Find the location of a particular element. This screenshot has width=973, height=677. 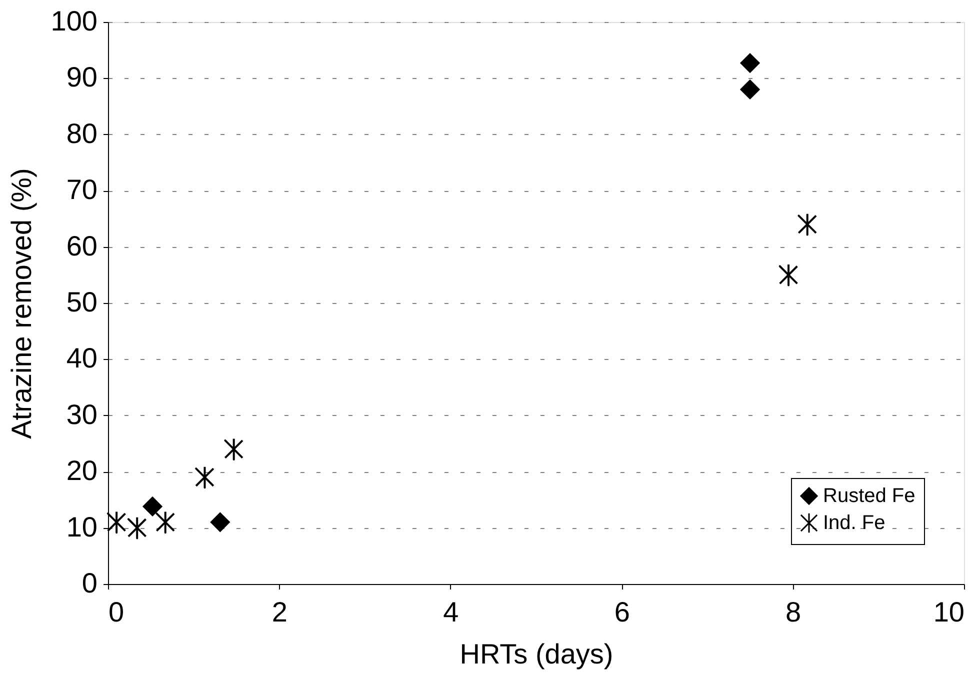

y-axis-title: Atrazine removed (%) is located at coordinates (21, 303).